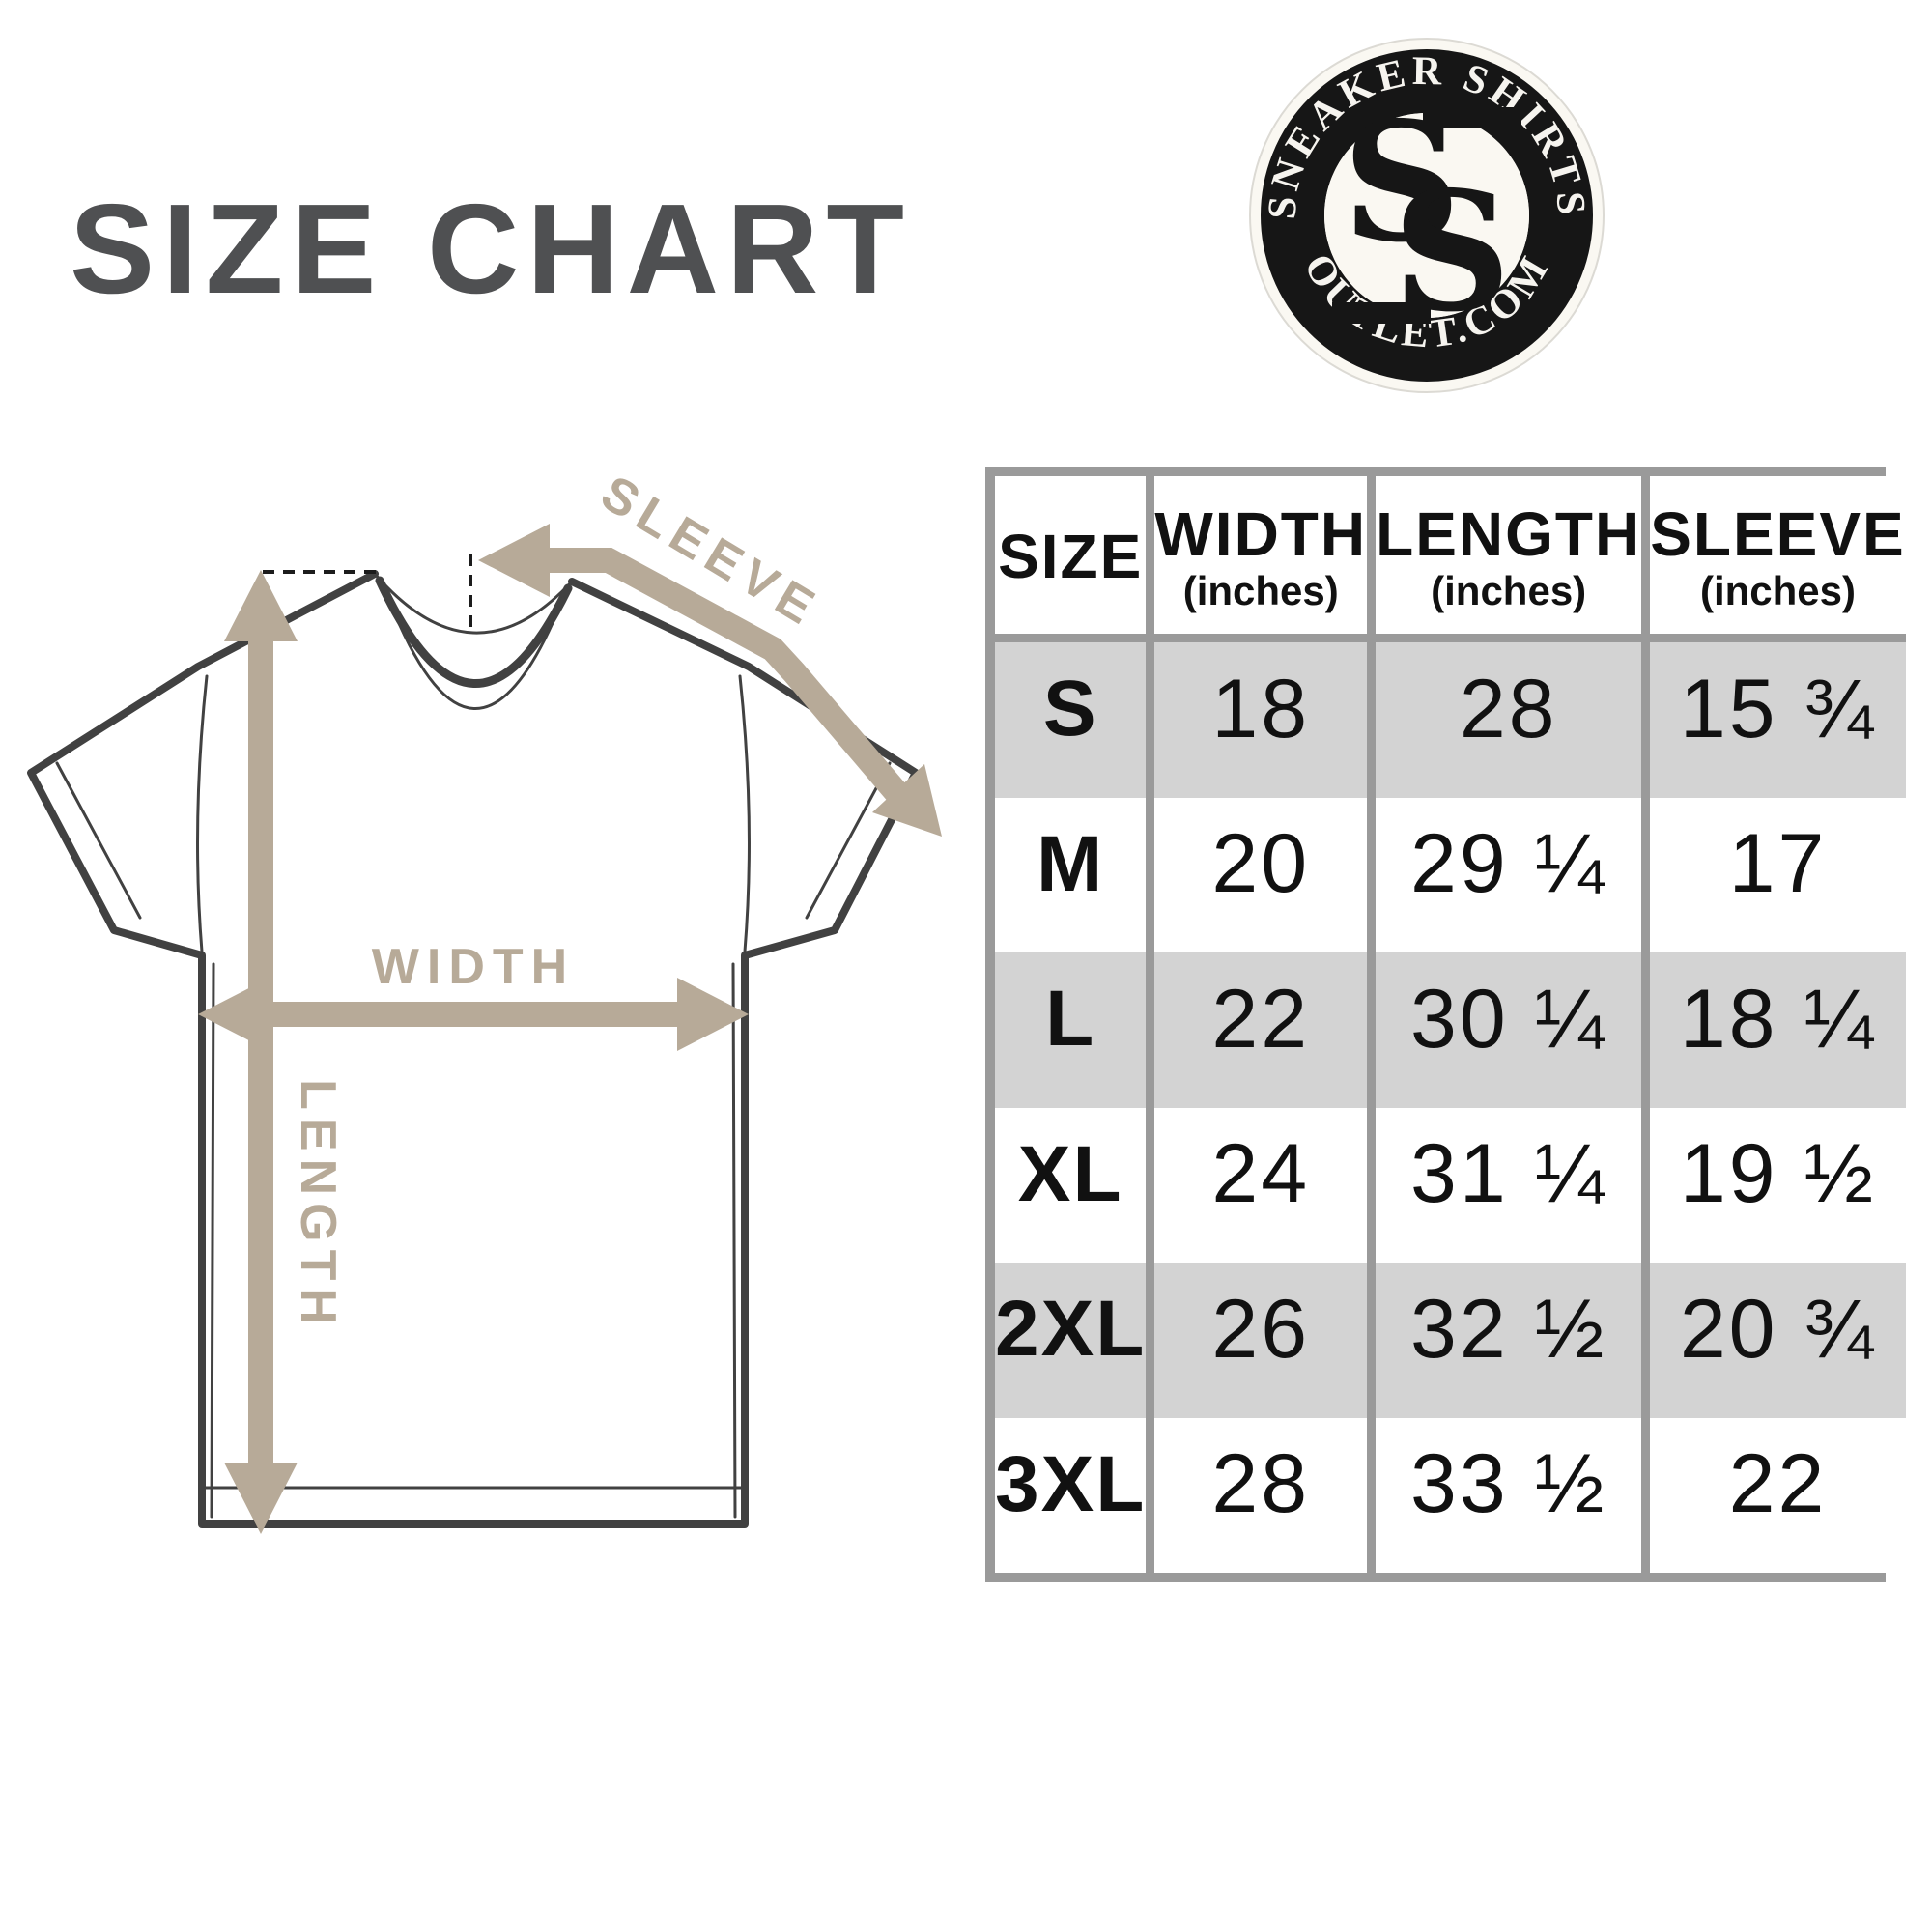 Image resolution: width=1932 pixels, height=1932 pixels. What do you see at coordinates (1508, 864) in the screenshot?
I see `length-value: 29 ¼` at bounding box center [1508, 864].